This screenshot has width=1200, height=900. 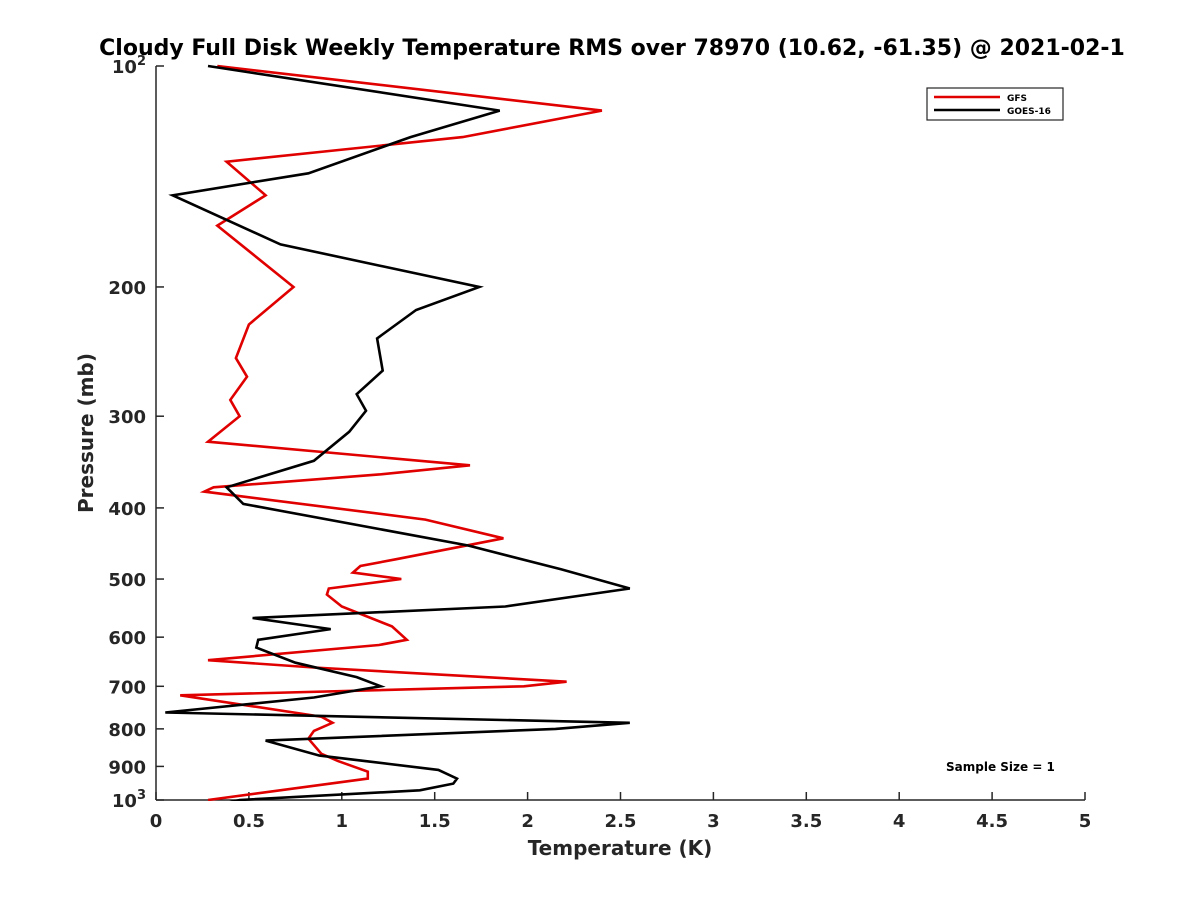 What do you see at coordinates (435, 821) in the screenshot?
I see `x-tick-label: 1.5` at bounding box center [435, 821].